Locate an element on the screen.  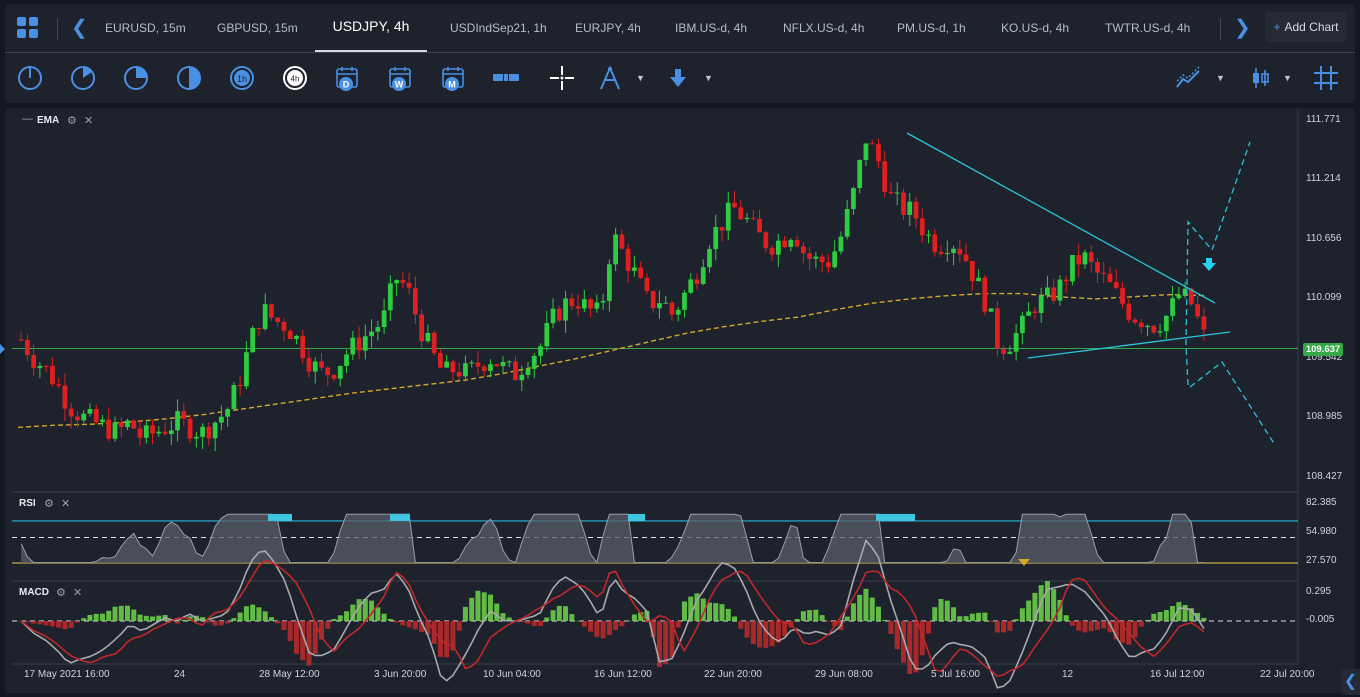
projection-up-line is located at coordinates (1218, 263).